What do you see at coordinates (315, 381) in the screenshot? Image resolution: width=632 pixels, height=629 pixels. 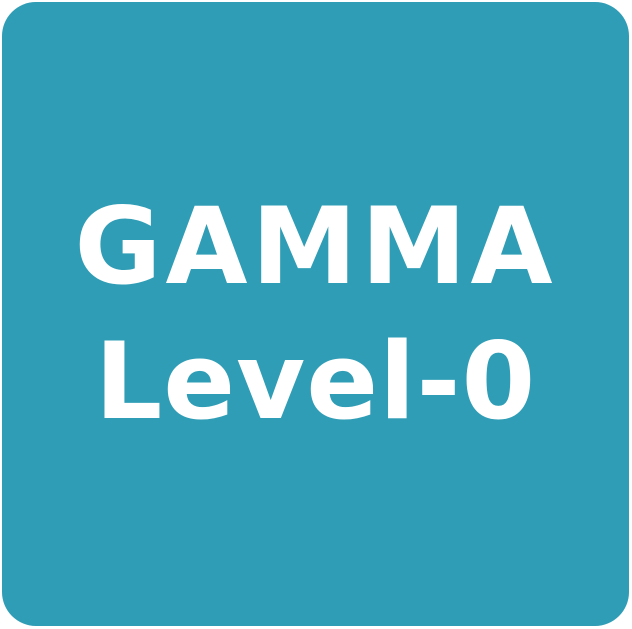 I see `badge-level: Level-0` at bounding box center [315, 381].